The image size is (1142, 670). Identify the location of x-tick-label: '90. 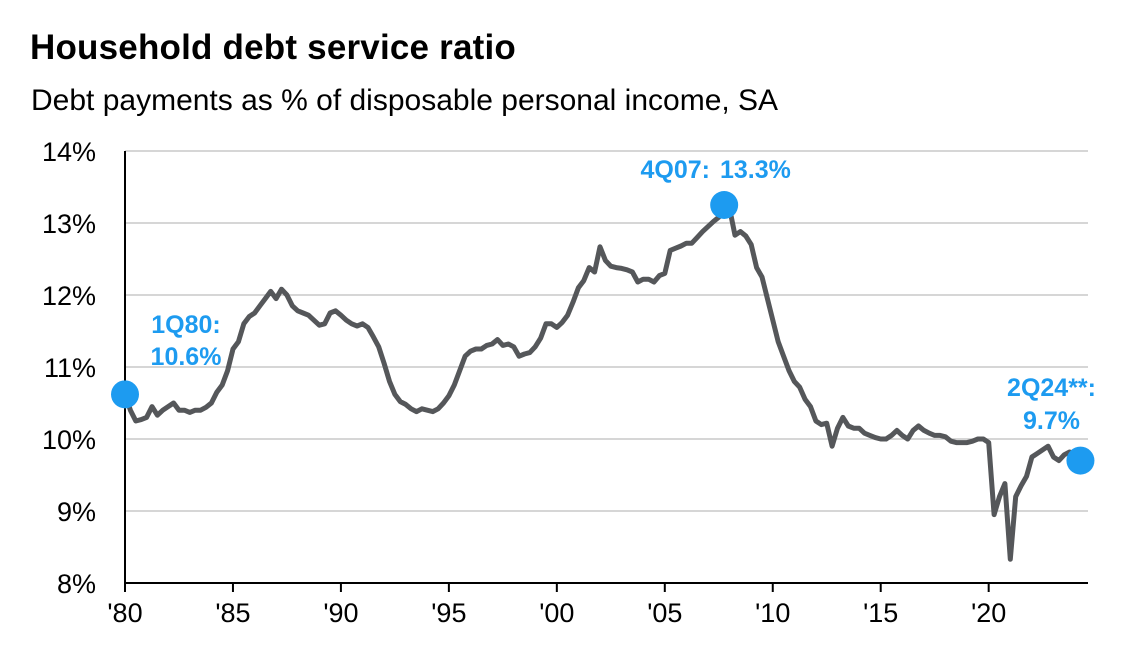
(340, 613).